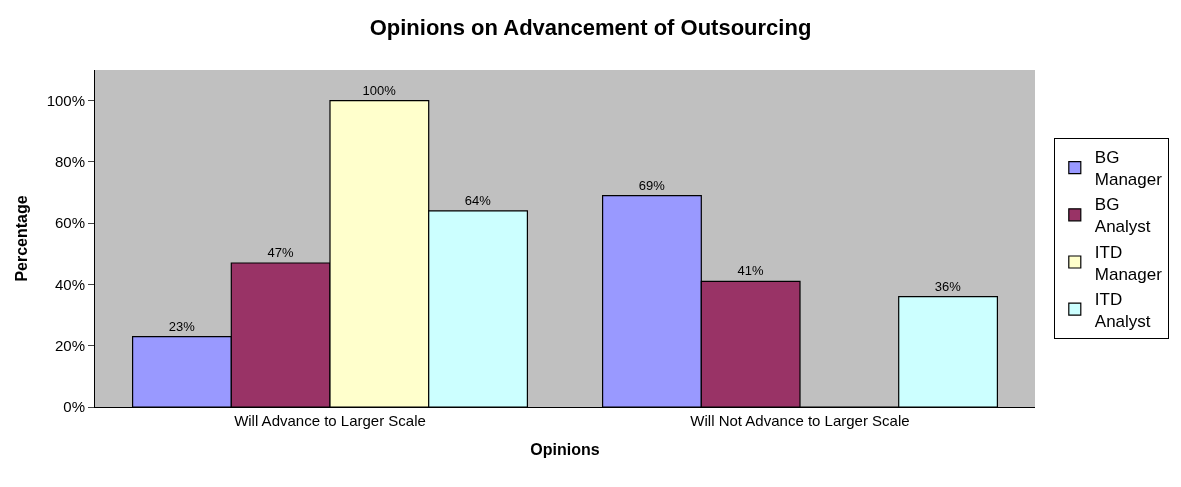  What do you see at coordinates (69, 284) in the screenshot?
I see `y-tick-label: 40%` at bounding box center [69, 284].